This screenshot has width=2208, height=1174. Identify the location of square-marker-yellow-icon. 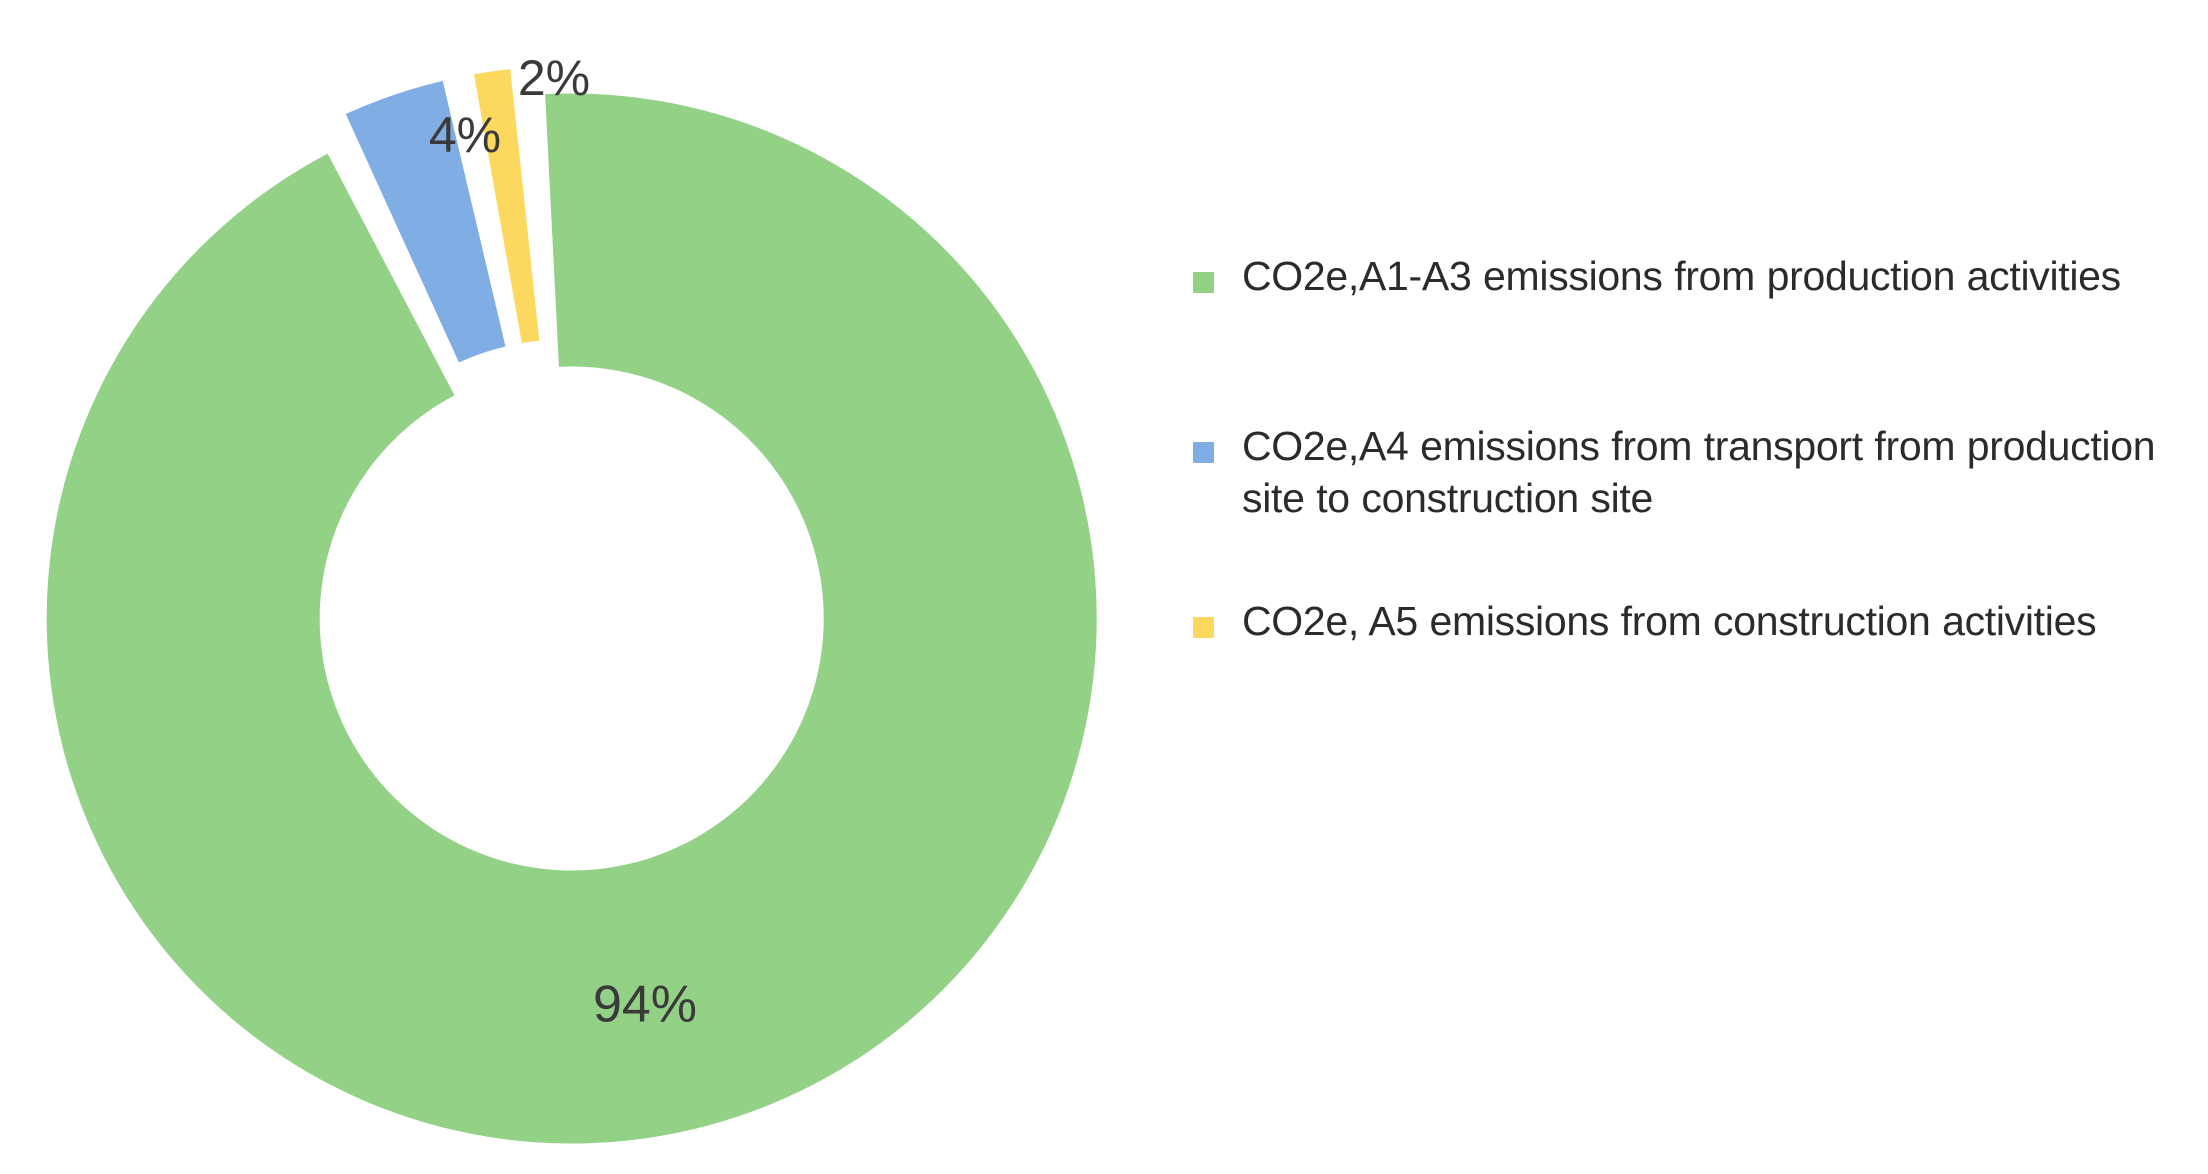
(1203, 627).